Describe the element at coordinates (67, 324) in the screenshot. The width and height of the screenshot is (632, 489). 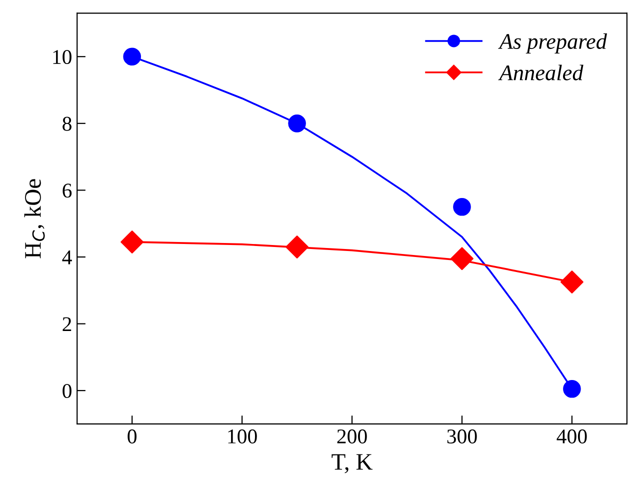
I see `y-tick-label: 2` at that location.